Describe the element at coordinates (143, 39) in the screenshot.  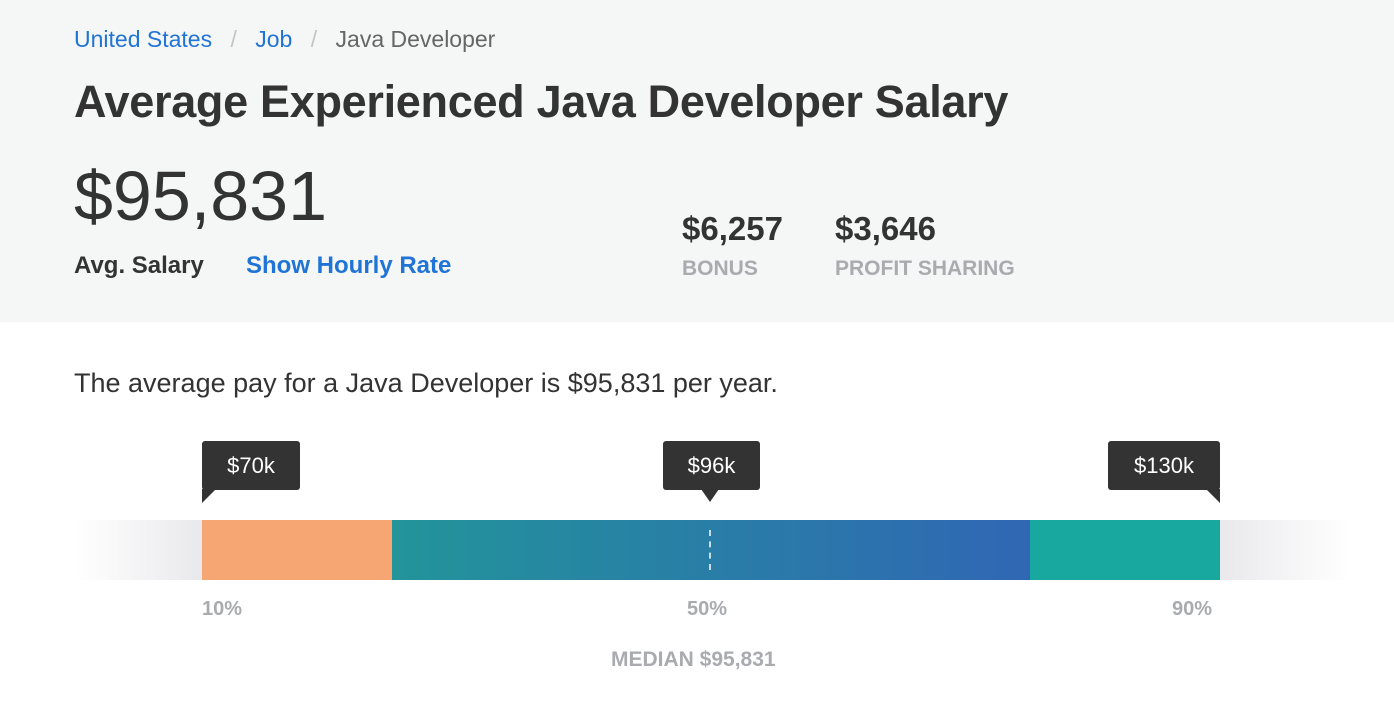
I see `breadcrumb-united-states: United States` at that location.